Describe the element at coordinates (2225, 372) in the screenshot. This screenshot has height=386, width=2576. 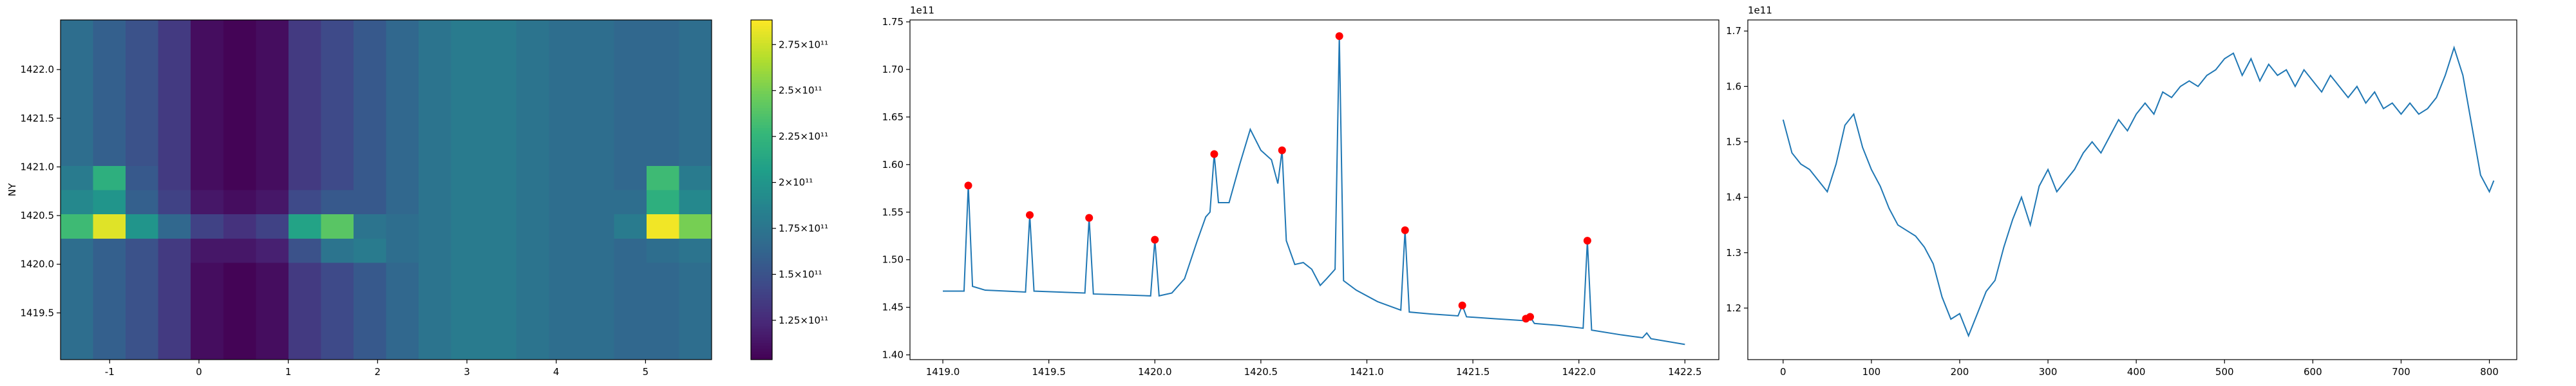
I see `x-tick-label: 500` at that location.